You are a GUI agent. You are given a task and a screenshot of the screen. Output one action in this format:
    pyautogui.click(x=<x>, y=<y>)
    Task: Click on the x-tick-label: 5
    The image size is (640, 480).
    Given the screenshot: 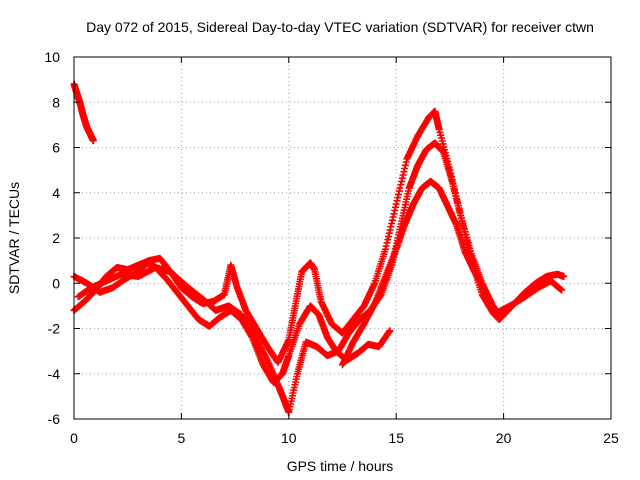 What is the action you would take?
    pyautogui.click(x=182, y=438)
    